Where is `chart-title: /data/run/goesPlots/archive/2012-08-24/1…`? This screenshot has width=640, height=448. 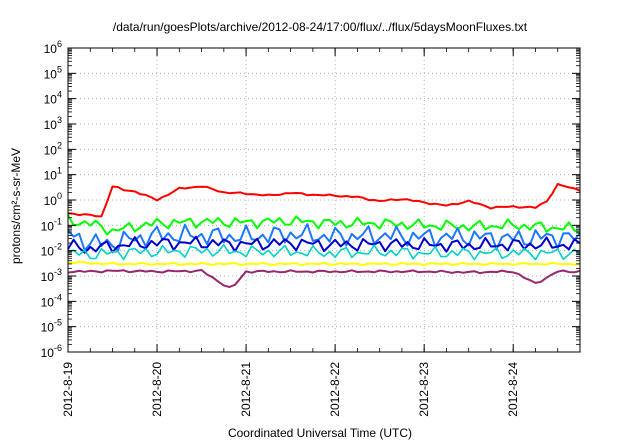
chart-title: /data/run/goesPlots/archive/2012-08-24/1… is located at coordinates (320, 27).